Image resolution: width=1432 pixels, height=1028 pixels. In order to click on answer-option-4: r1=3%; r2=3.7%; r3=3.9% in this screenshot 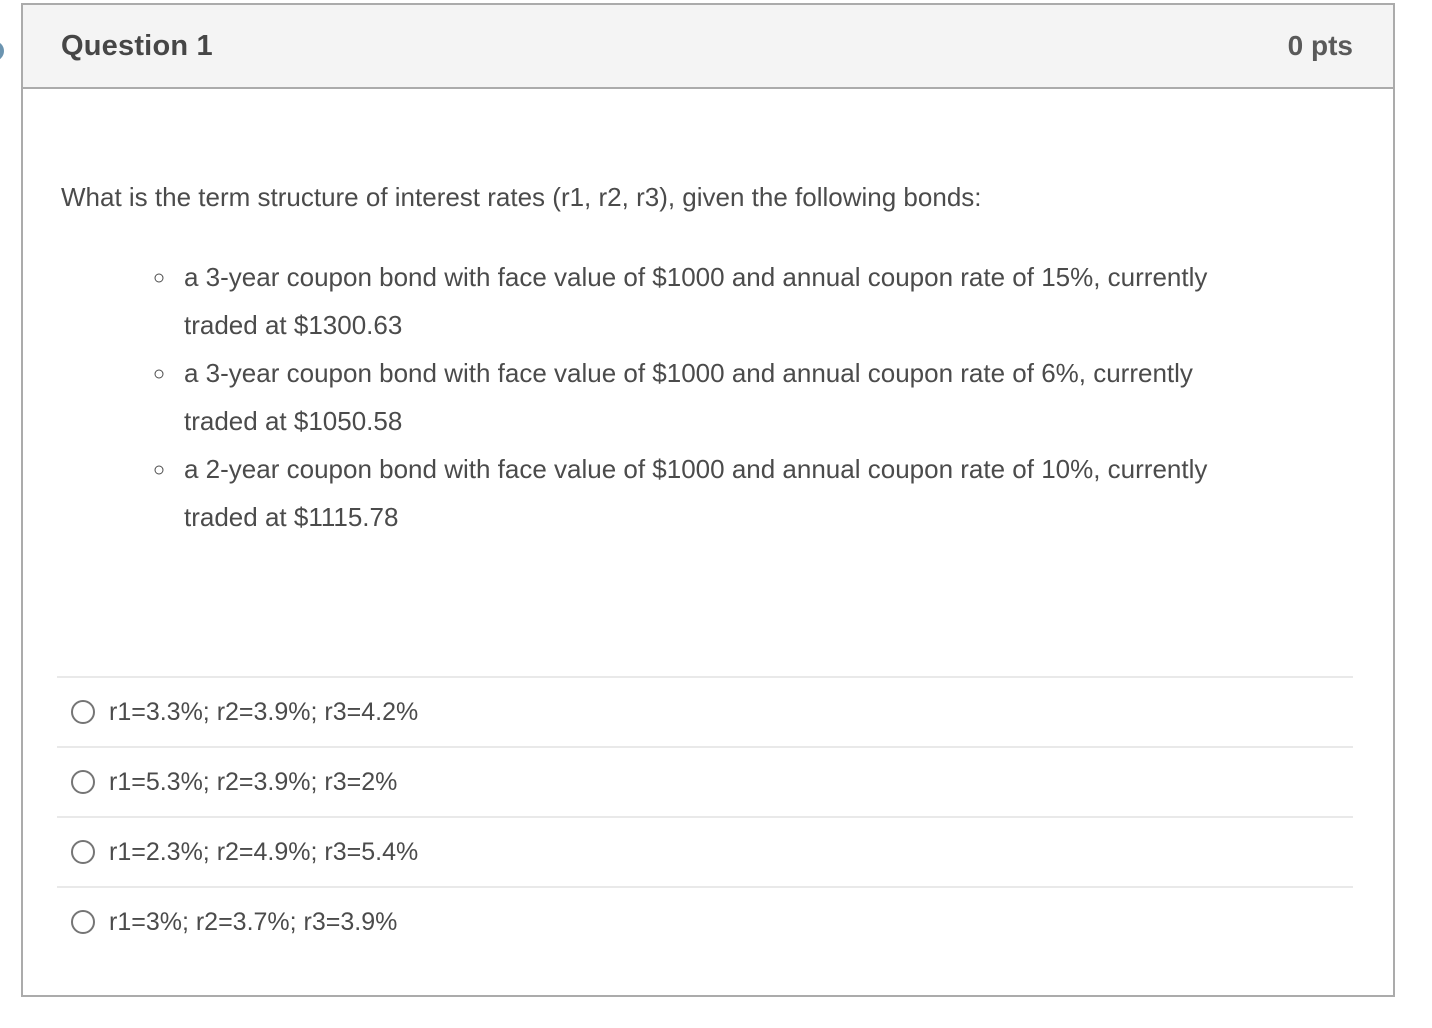, I will do `click(705, 921)`.